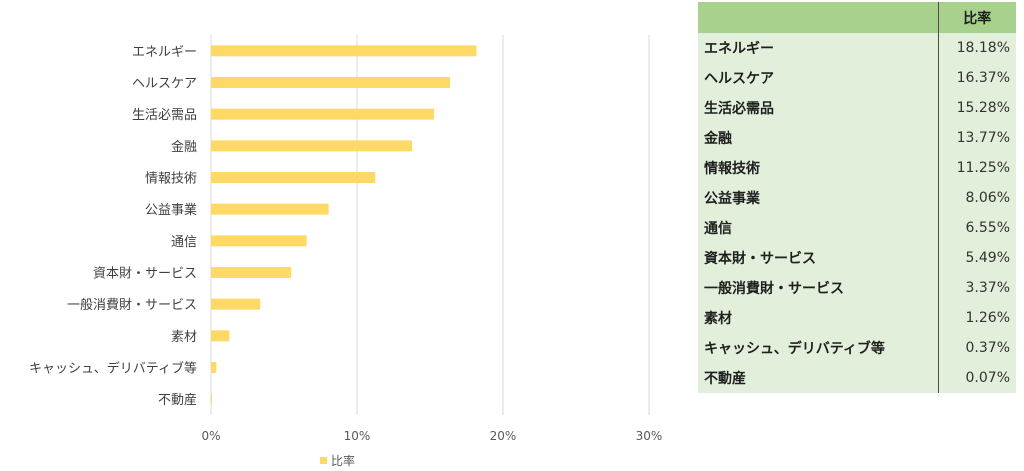  I want to click on table-row: 一般消費財・サービス 3.37%, so click(857, 288).